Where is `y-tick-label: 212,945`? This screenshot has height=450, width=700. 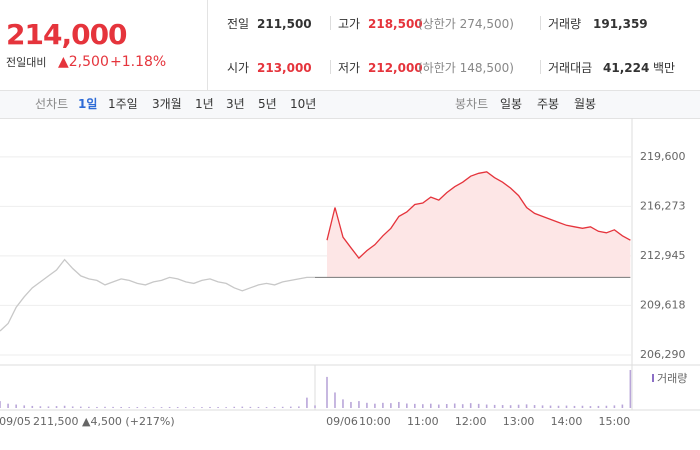 y-tick-label: 212,945 is located at coordinates (663, 255).